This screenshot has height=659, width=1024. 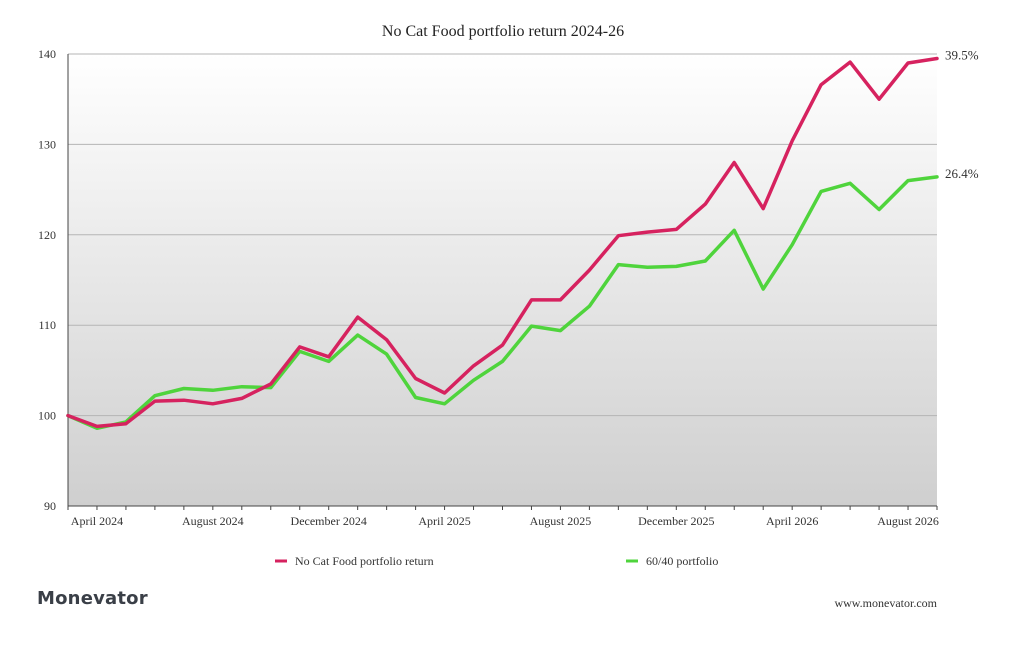 I want to click on website-url: www.monevator.com, so click(x=885, y=603).